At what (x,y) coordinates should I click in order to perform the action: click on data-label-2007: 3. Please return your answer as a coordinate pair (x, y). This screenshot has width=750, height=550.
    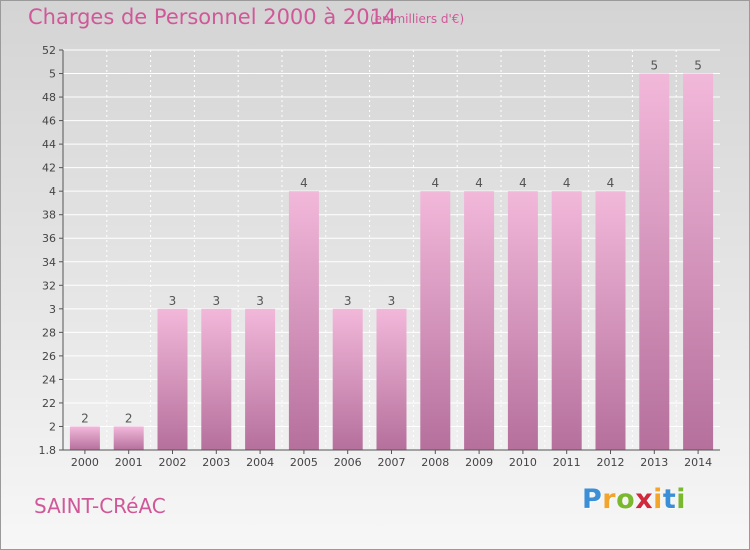
    Looking at the image, I should click on (392, 301).